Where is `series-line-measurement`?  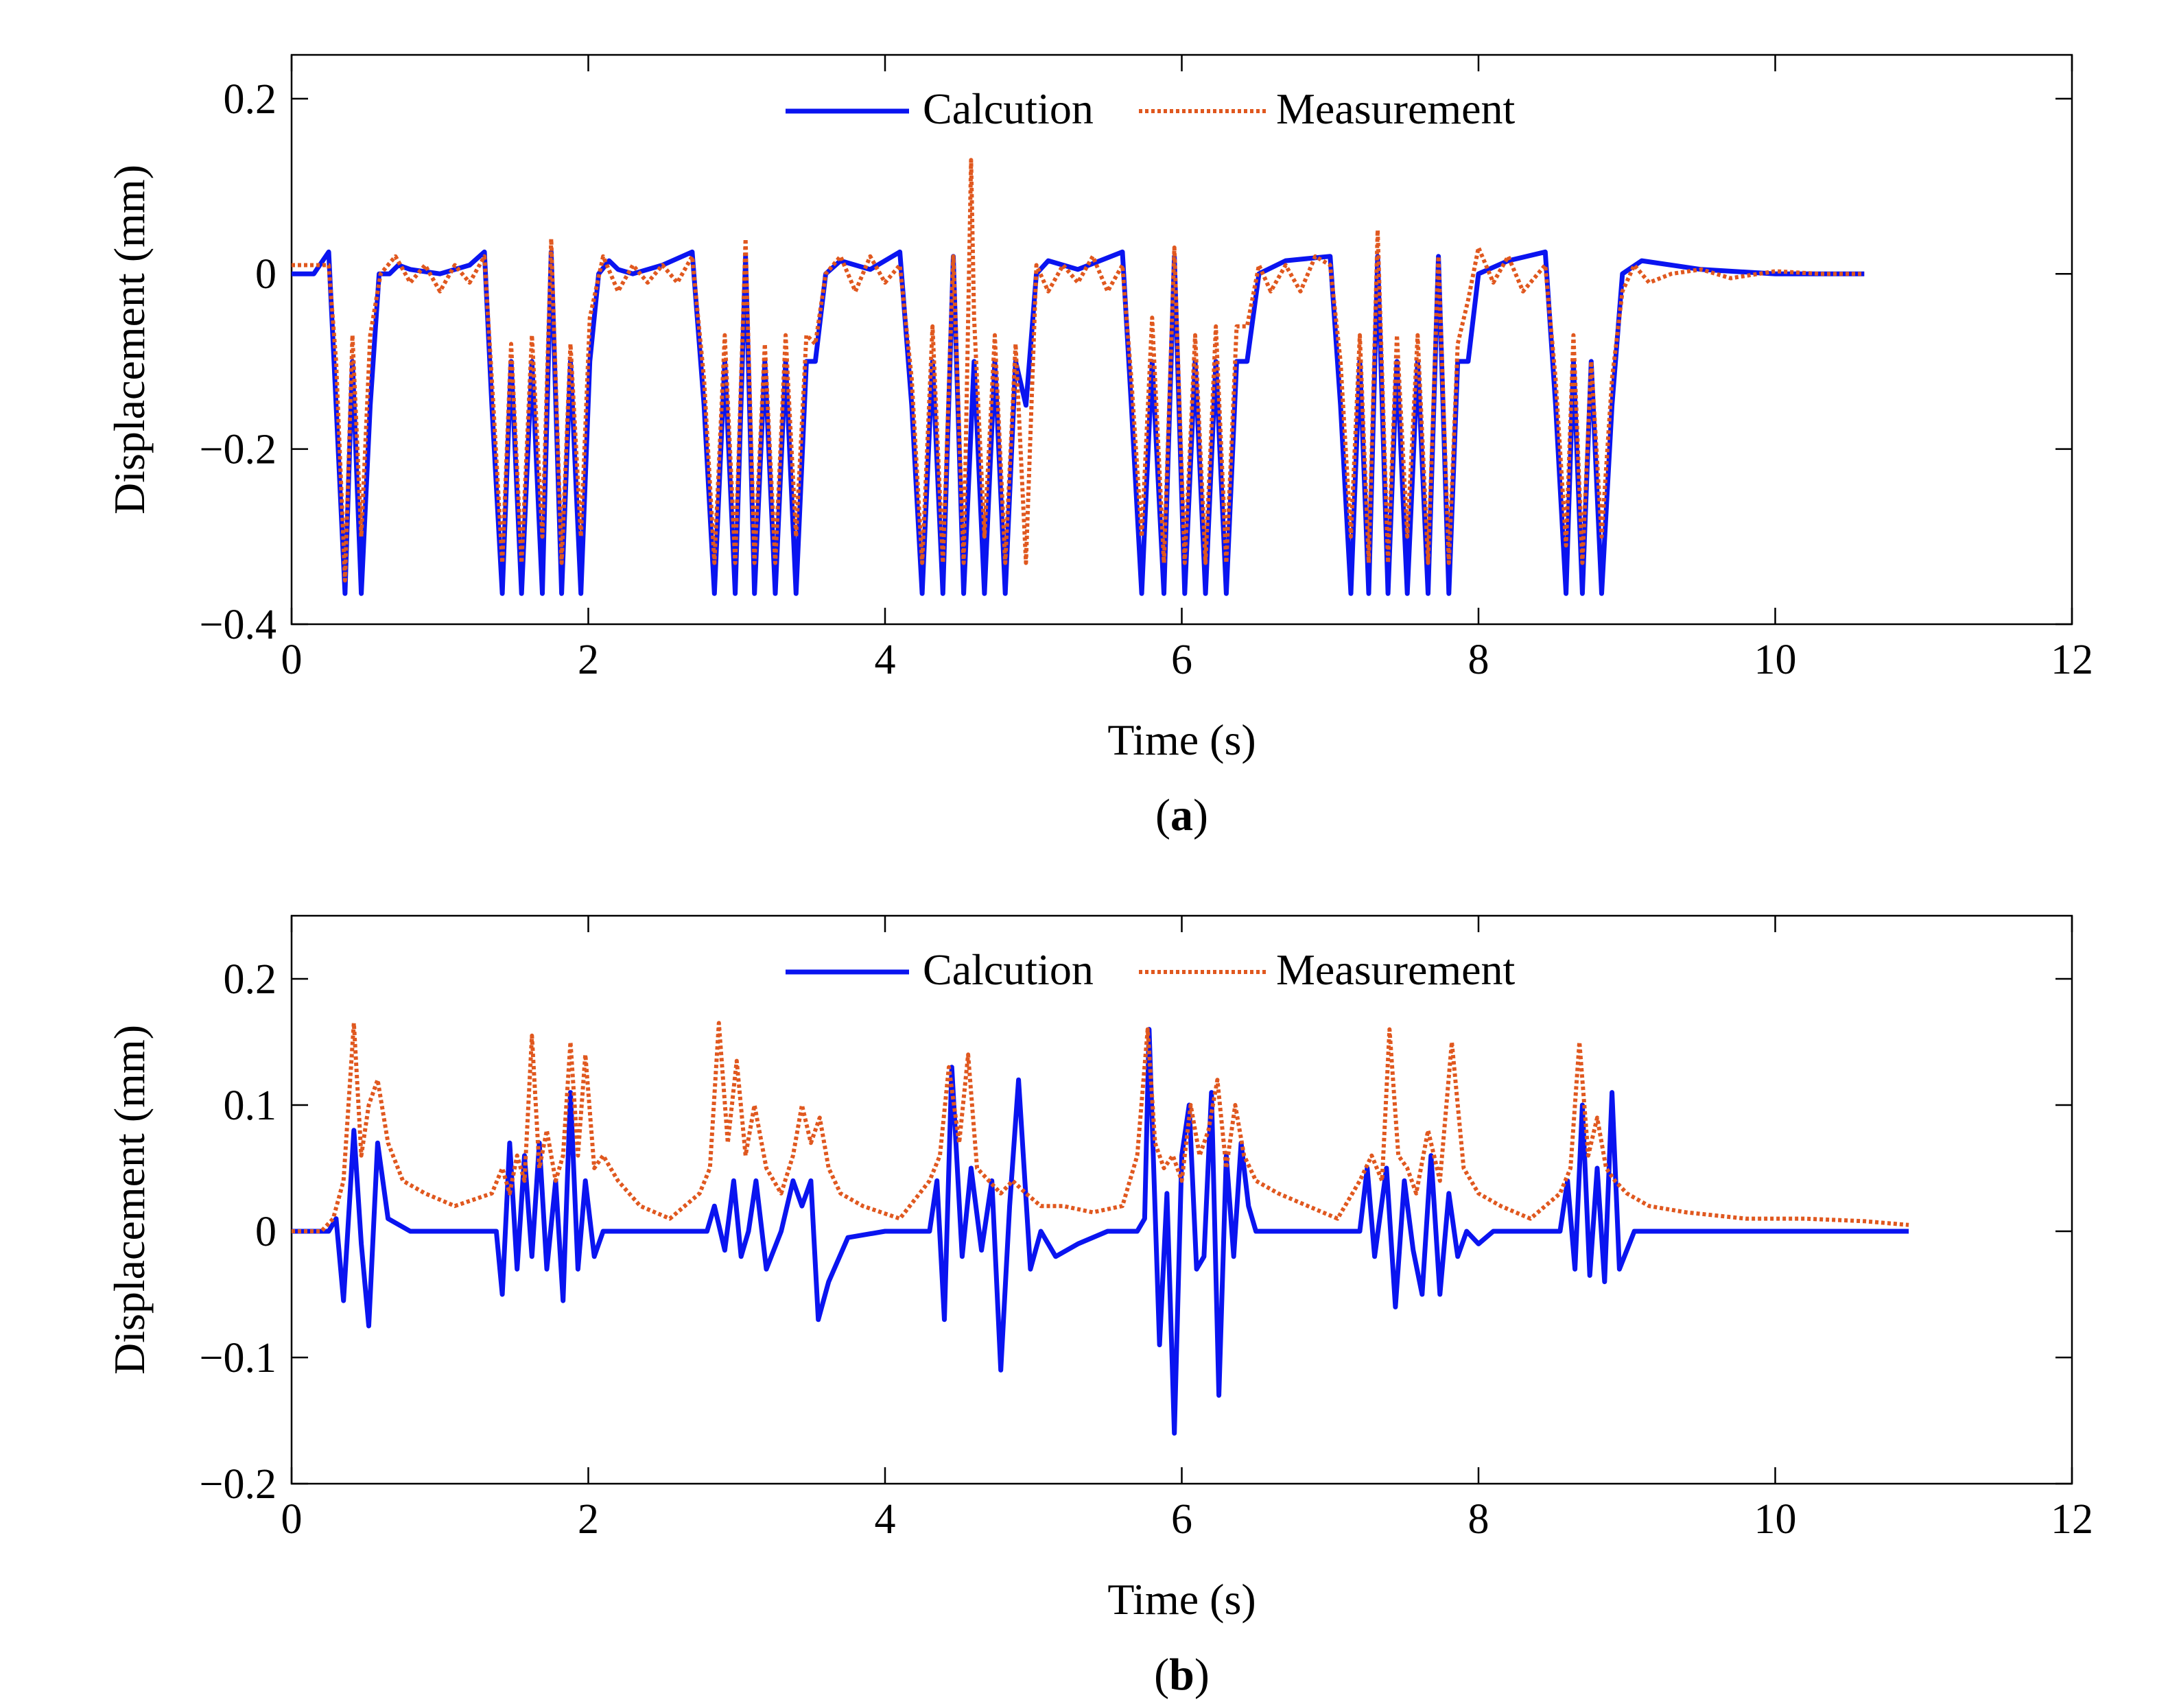
series-line-measurement is located at coordinates (1100, 1127).